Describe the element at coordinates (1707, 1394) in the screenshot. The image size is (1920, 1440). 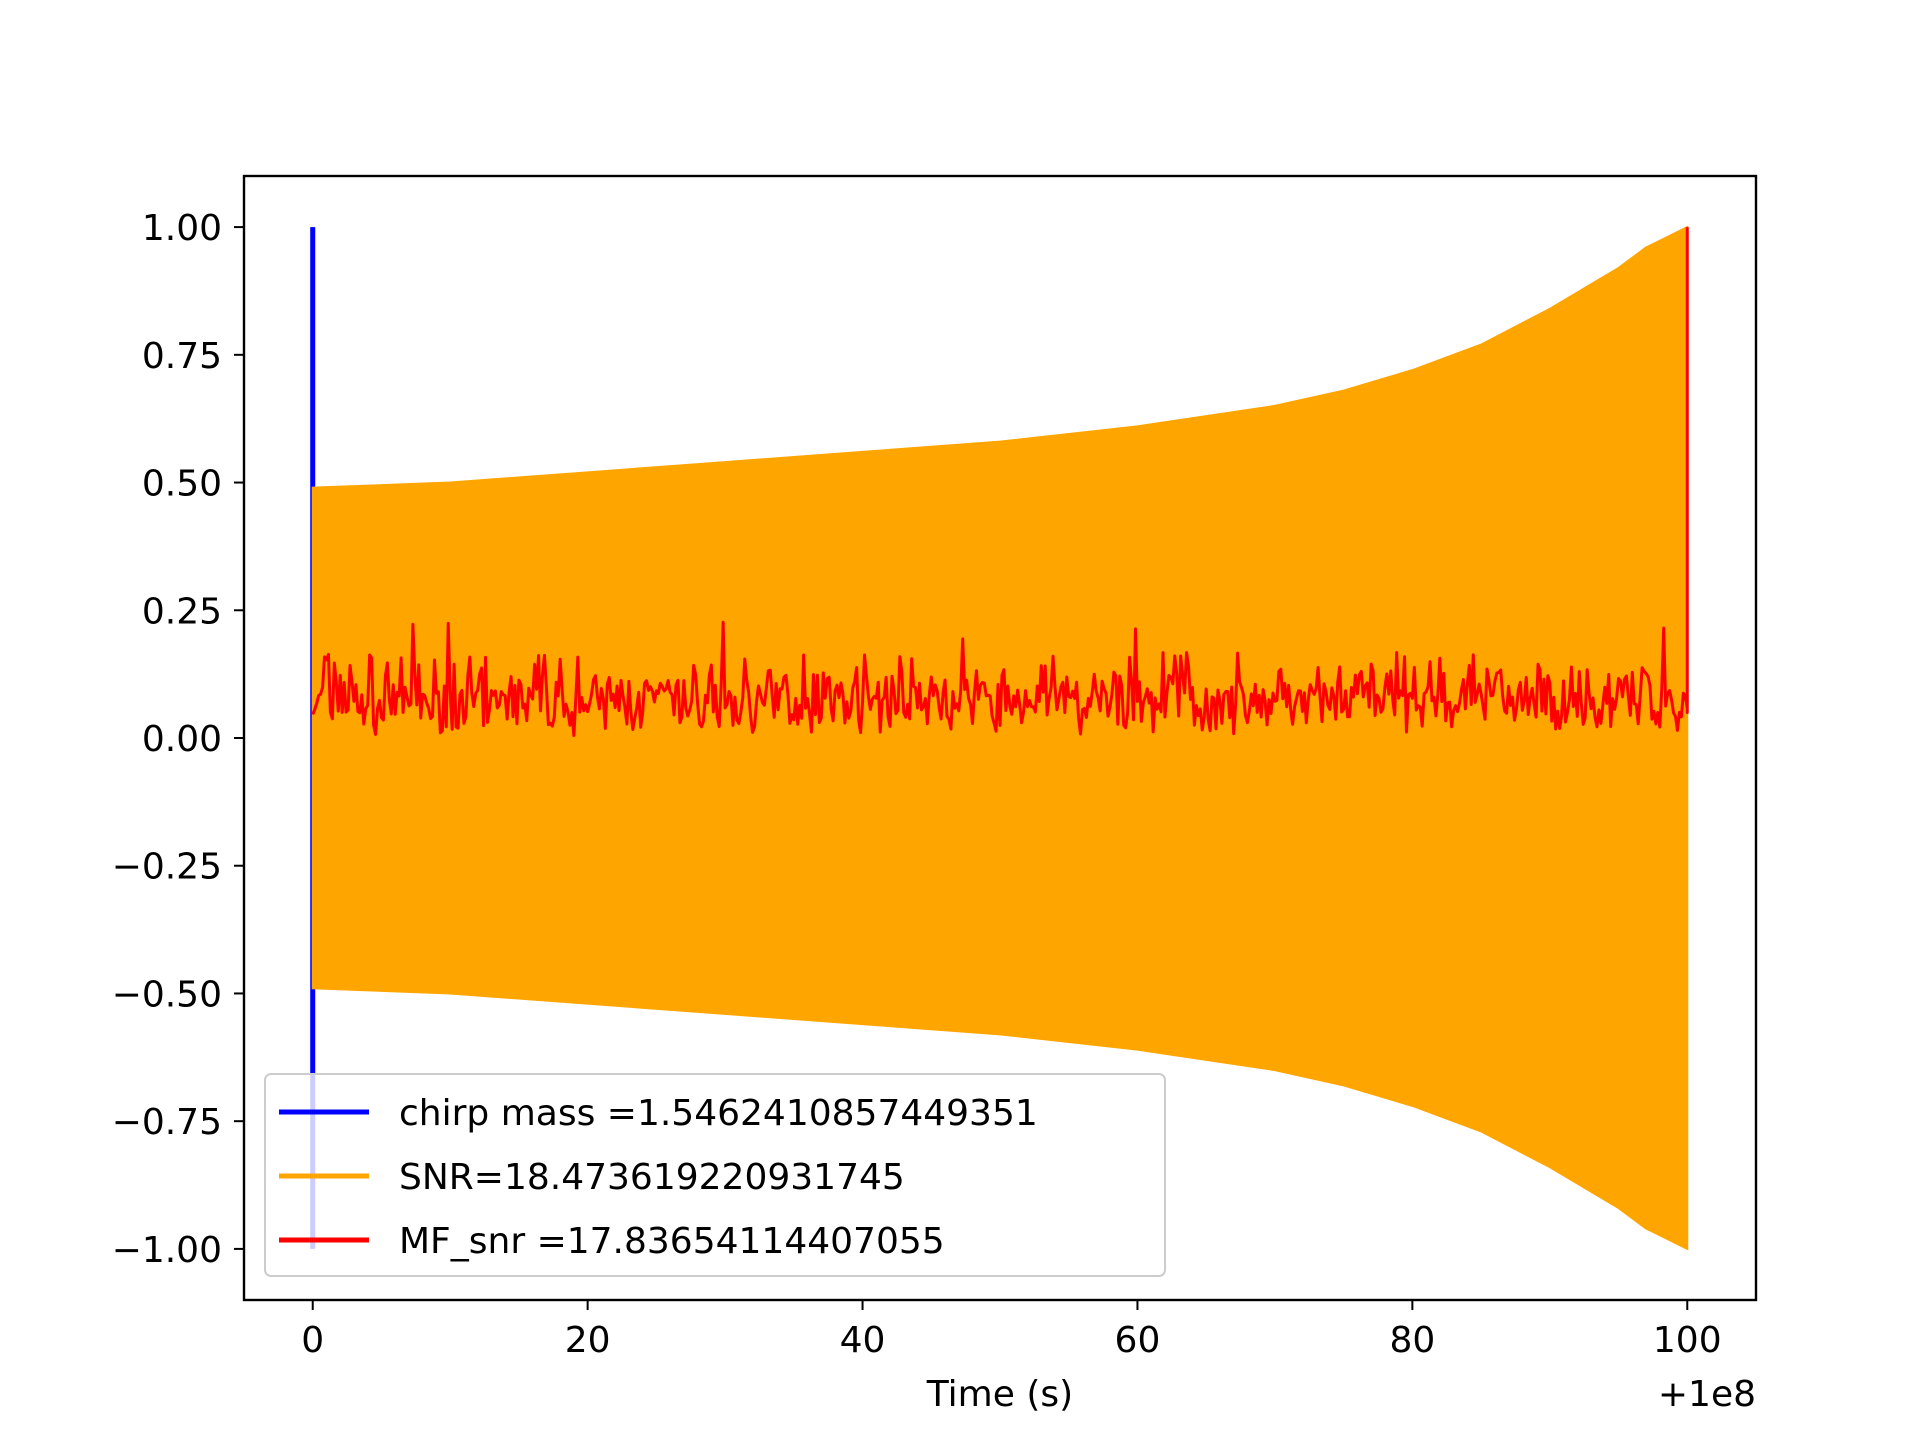
I see `x-axis-offset-label: +1e8` at that location.